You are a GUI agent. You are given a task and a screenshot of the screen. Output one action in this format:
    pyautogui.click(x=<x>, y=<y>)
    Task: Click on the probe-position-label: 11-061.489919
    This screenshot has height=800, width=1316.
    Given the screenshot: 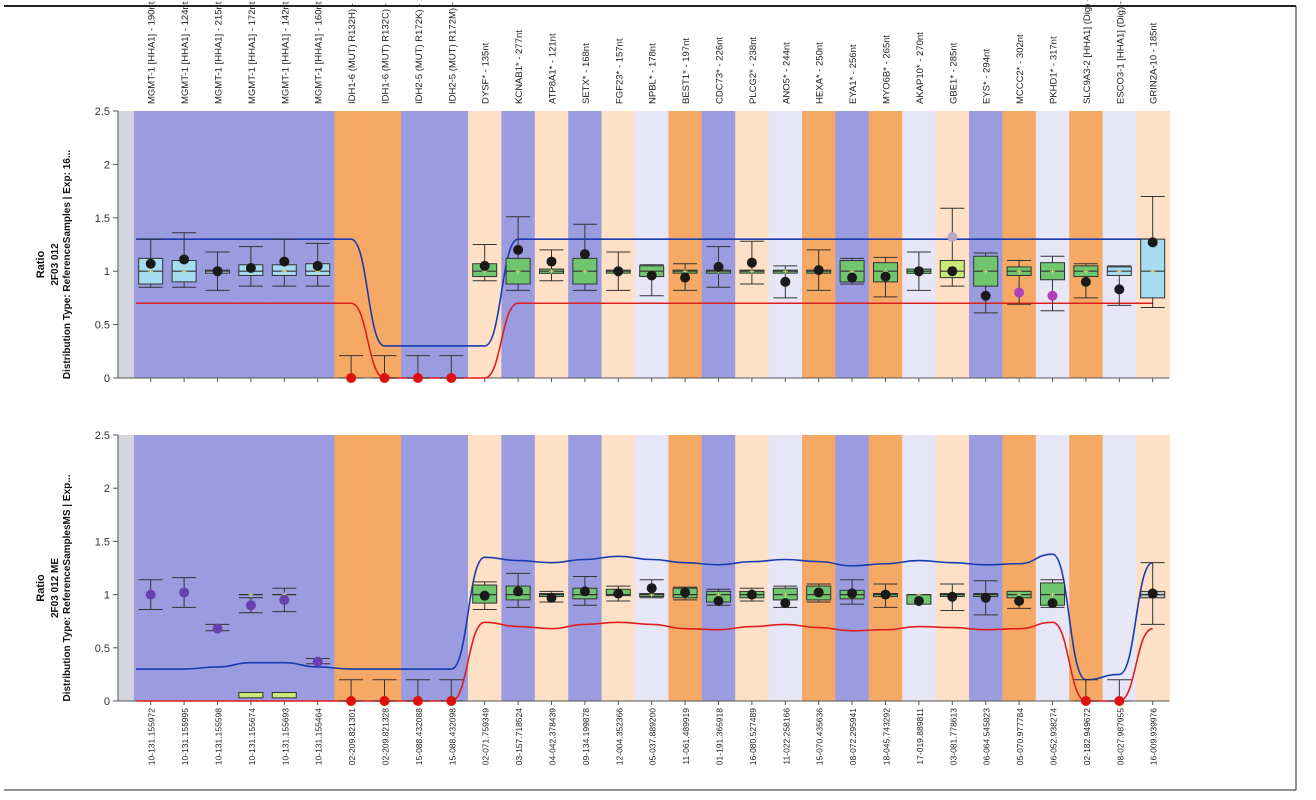 What is the action you would take?
    pyautogui.click(x=686, y=736)
    